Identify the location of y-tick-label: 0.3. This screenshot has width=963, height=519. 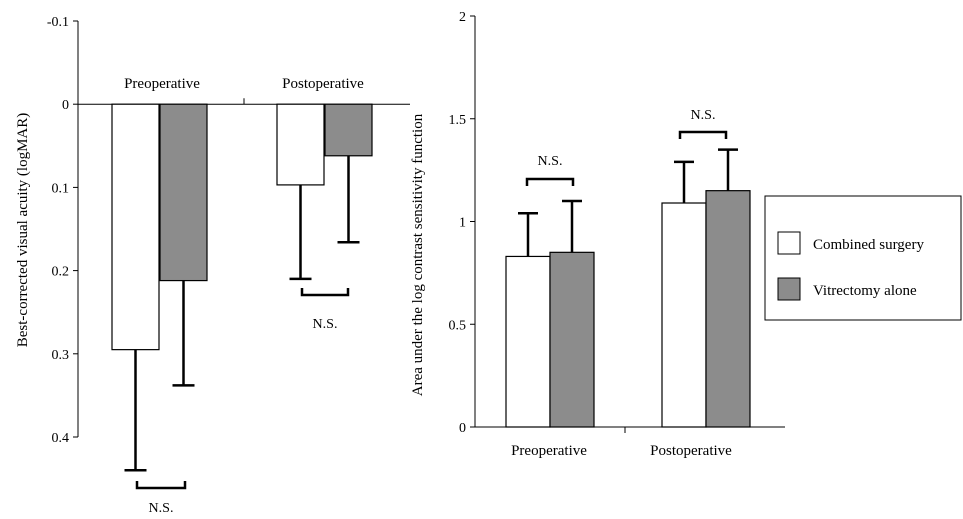
(61, 355).